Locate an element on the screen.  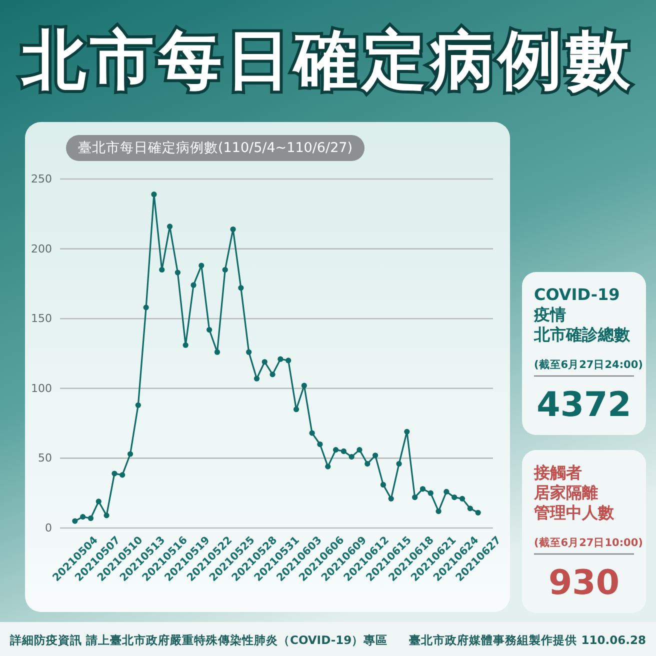
chart-title: 北市每日確定病例數 is located at coordinates (327, 61).